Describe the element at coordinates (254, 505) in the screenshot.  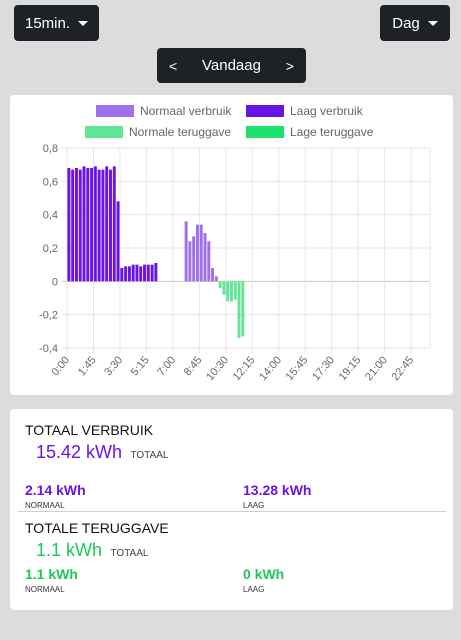
I see `usage-low-label: LAAG` at that location.